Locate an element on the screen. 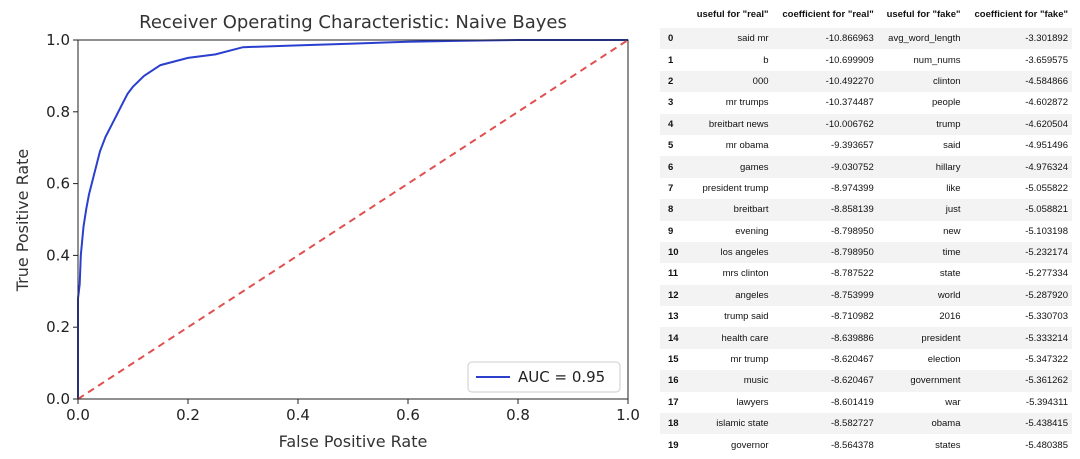  table-row: 6 games -9.030752 hillary -4.976324 is located at coordinates (866, 167).